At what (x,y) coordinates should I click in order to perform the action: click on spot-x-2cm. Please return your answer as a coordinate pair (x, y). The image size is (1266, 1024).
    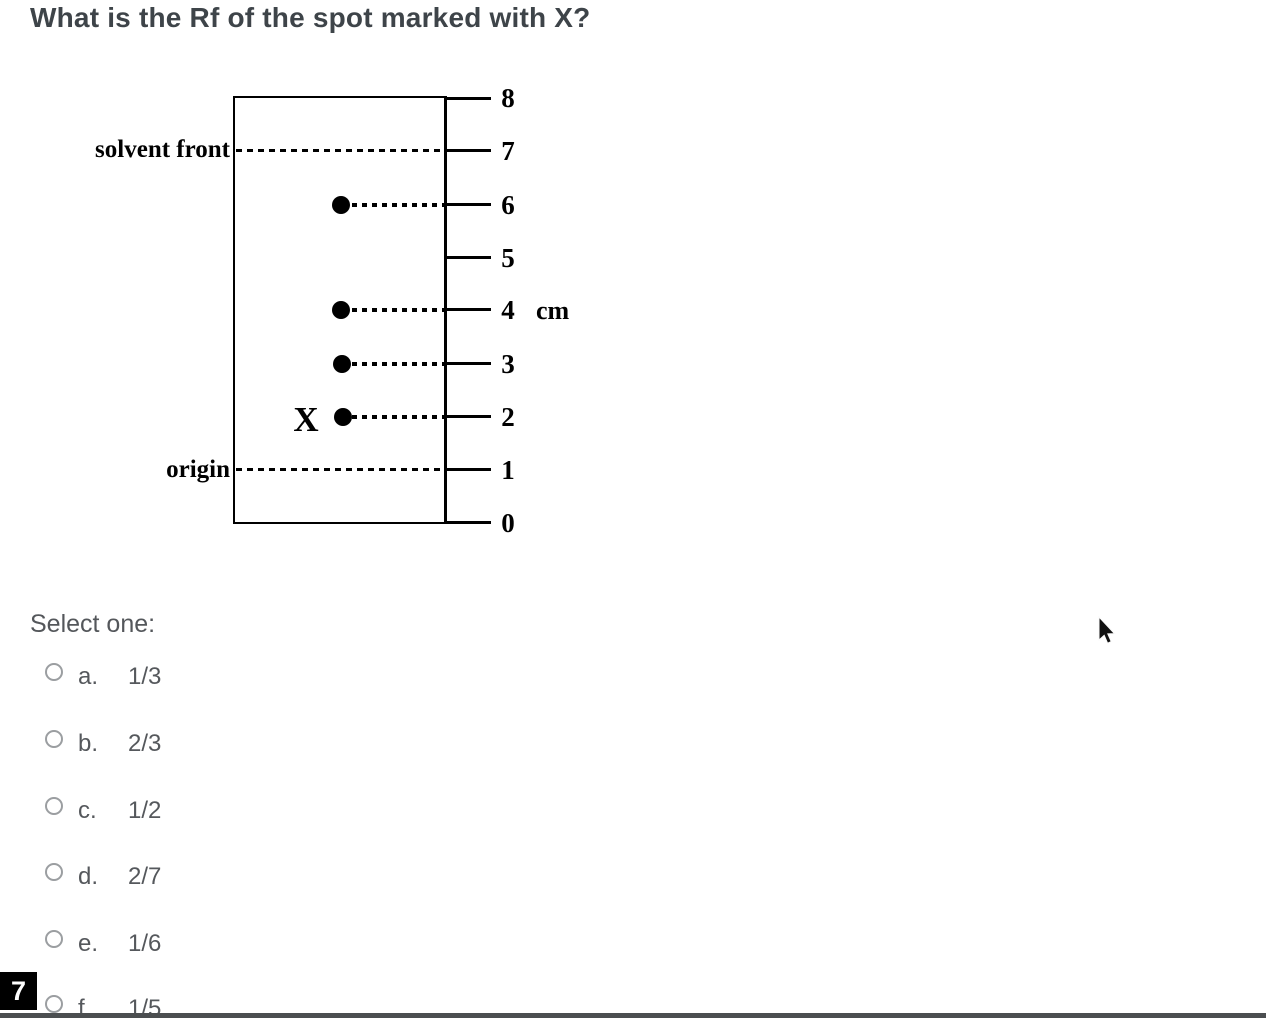
    Looking at the image, I should click on (343, 417).